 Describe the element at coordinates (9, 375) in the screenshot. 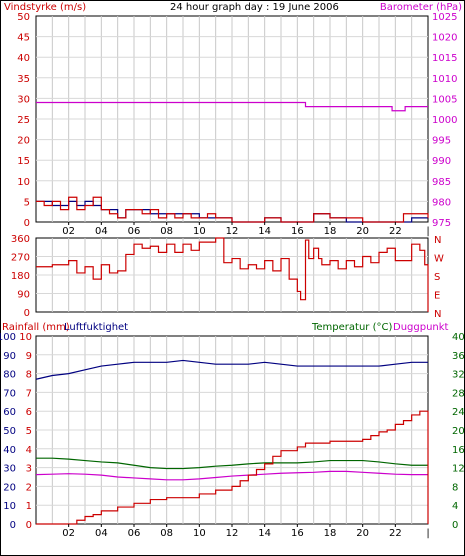

I see `humidity-tick-label: 80` at that location.